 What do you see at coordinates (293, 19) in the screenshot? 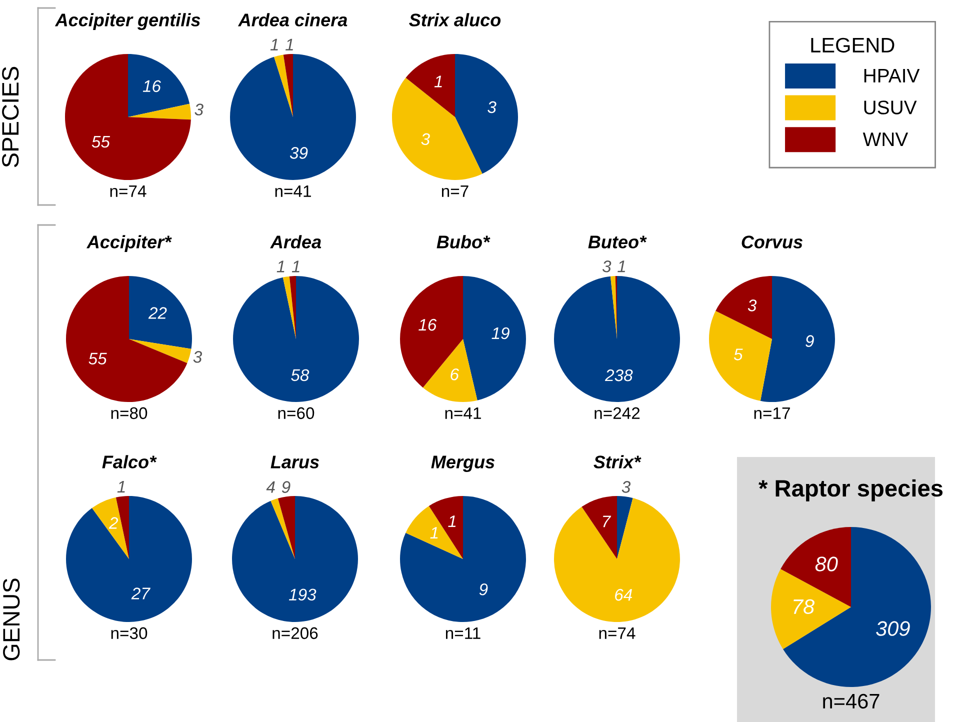
I see `chart-title: Ardea cinera` at bounding box center [293, 19].